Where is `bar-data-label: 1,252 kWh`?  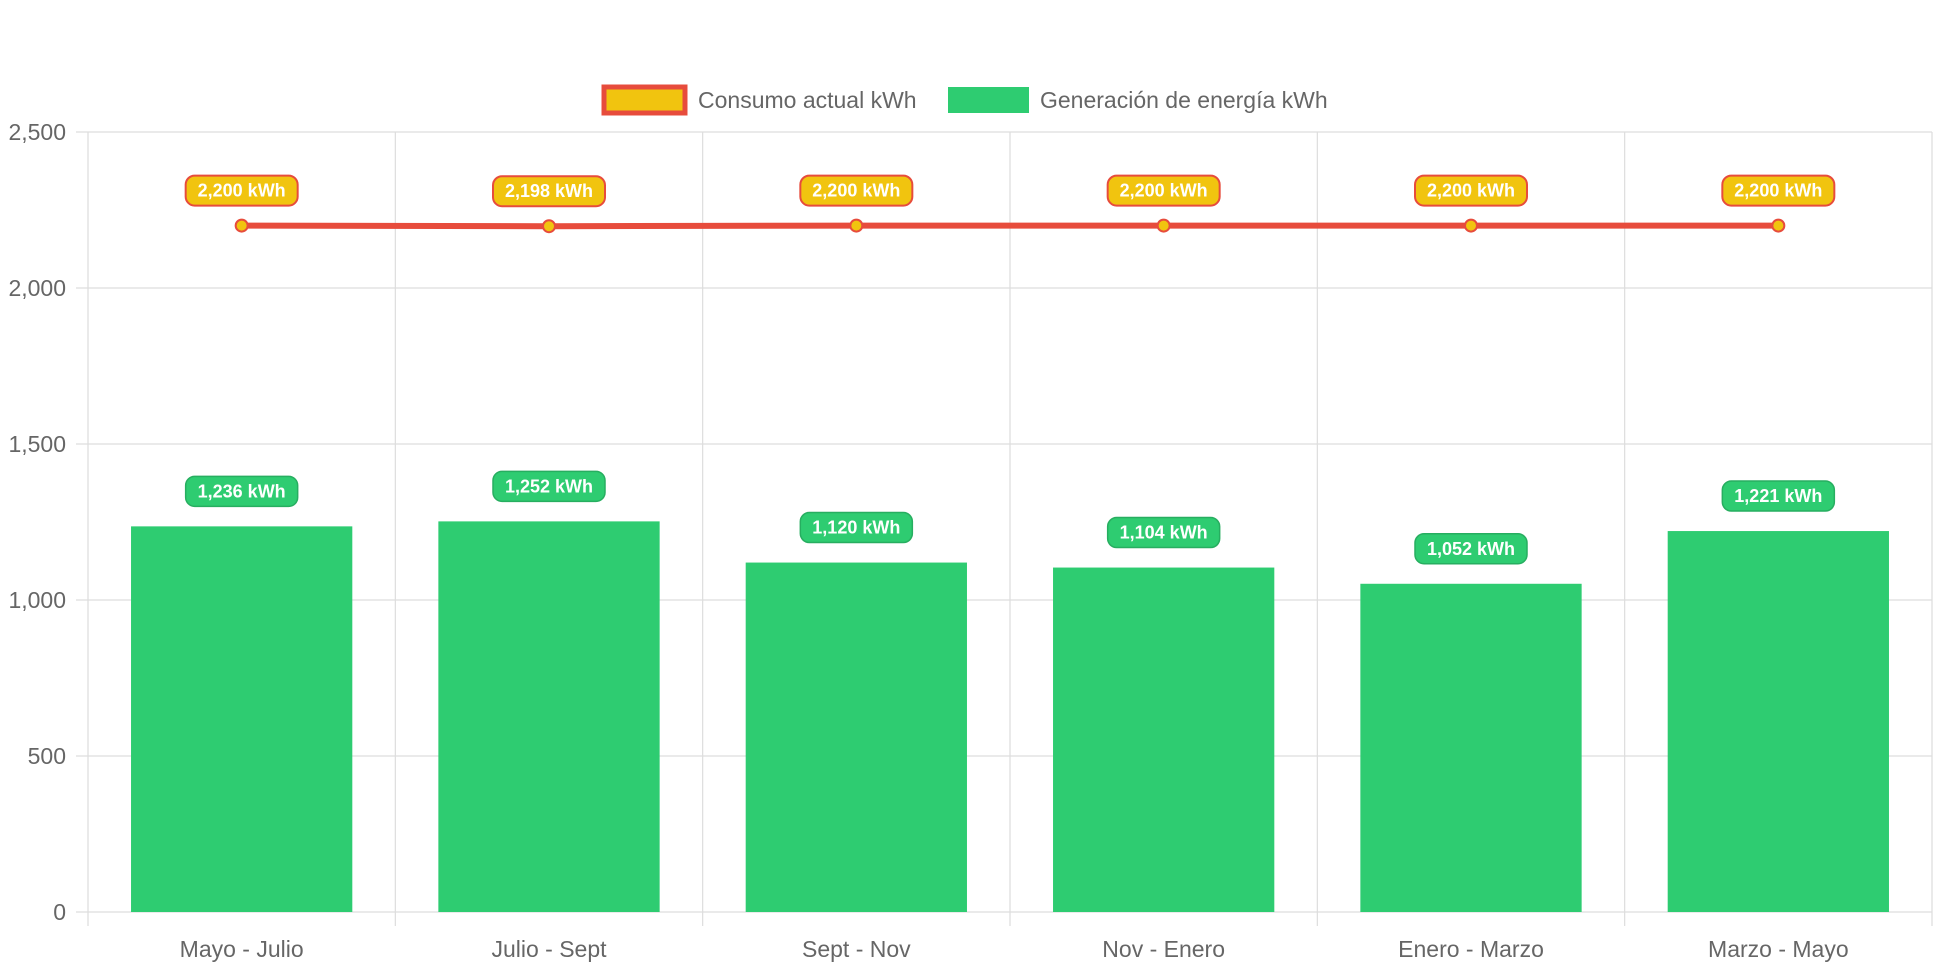
bar-data-label: 1,252 kWh is located at coordinates (549, 486).